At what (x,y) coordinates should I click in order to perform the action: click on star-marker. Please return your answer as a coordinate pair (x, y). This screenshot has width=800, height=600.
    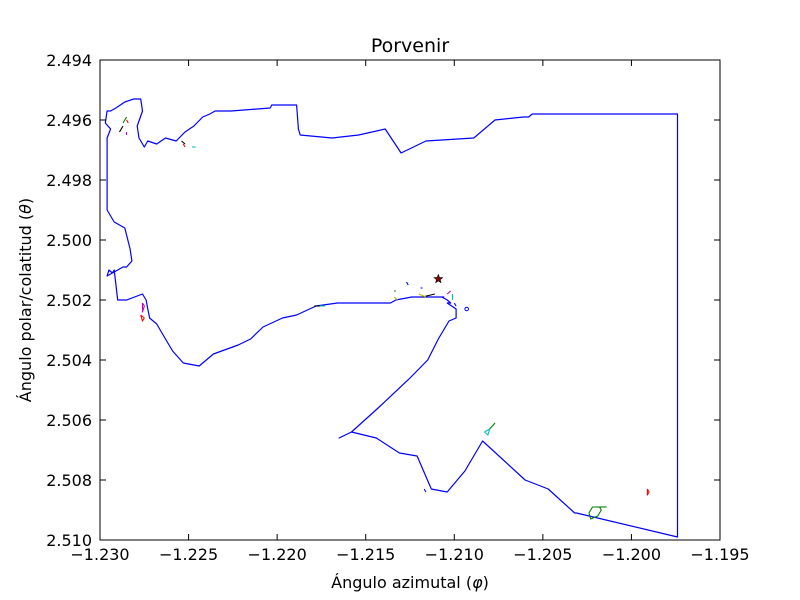
    Looking at the image, I should click on (438, 278).